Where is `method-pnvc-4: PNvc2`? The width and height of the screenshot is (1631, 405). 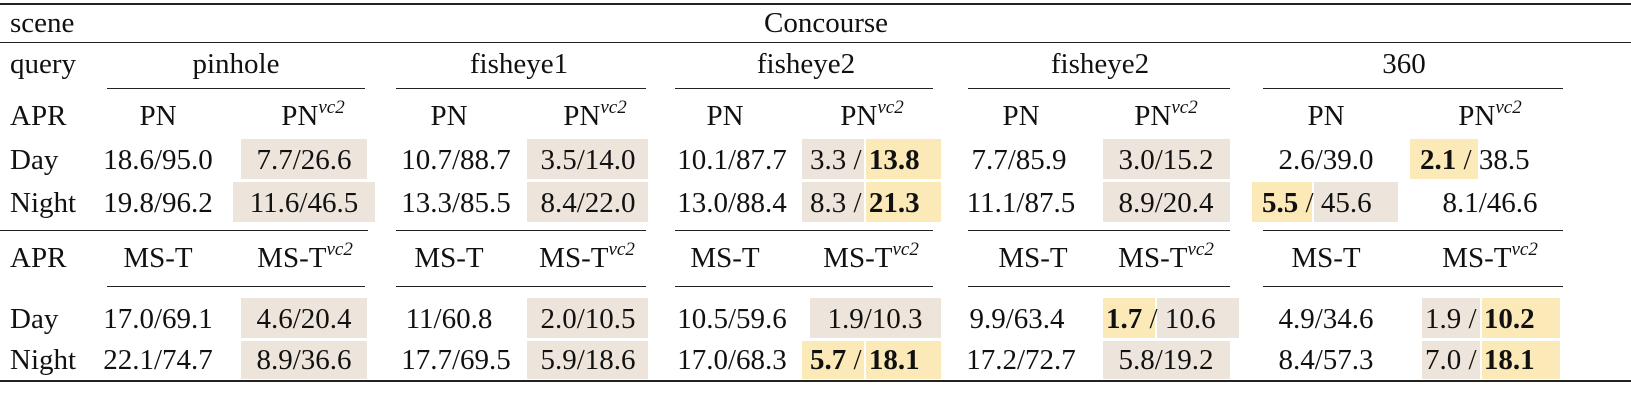 method-pnvc-4: PNvc2 is located at coordinates (1166, 114).